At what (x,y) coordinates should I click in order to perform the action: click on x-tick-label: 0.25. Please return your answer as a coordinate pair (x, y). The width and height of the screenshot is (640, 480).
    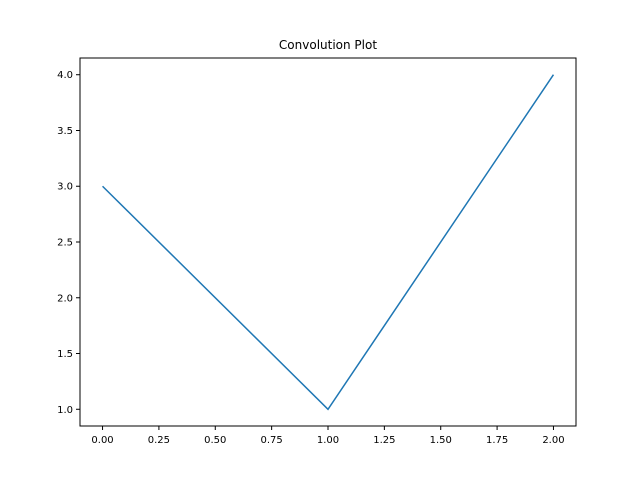
    Looking at the image, I should click on (159, 440).